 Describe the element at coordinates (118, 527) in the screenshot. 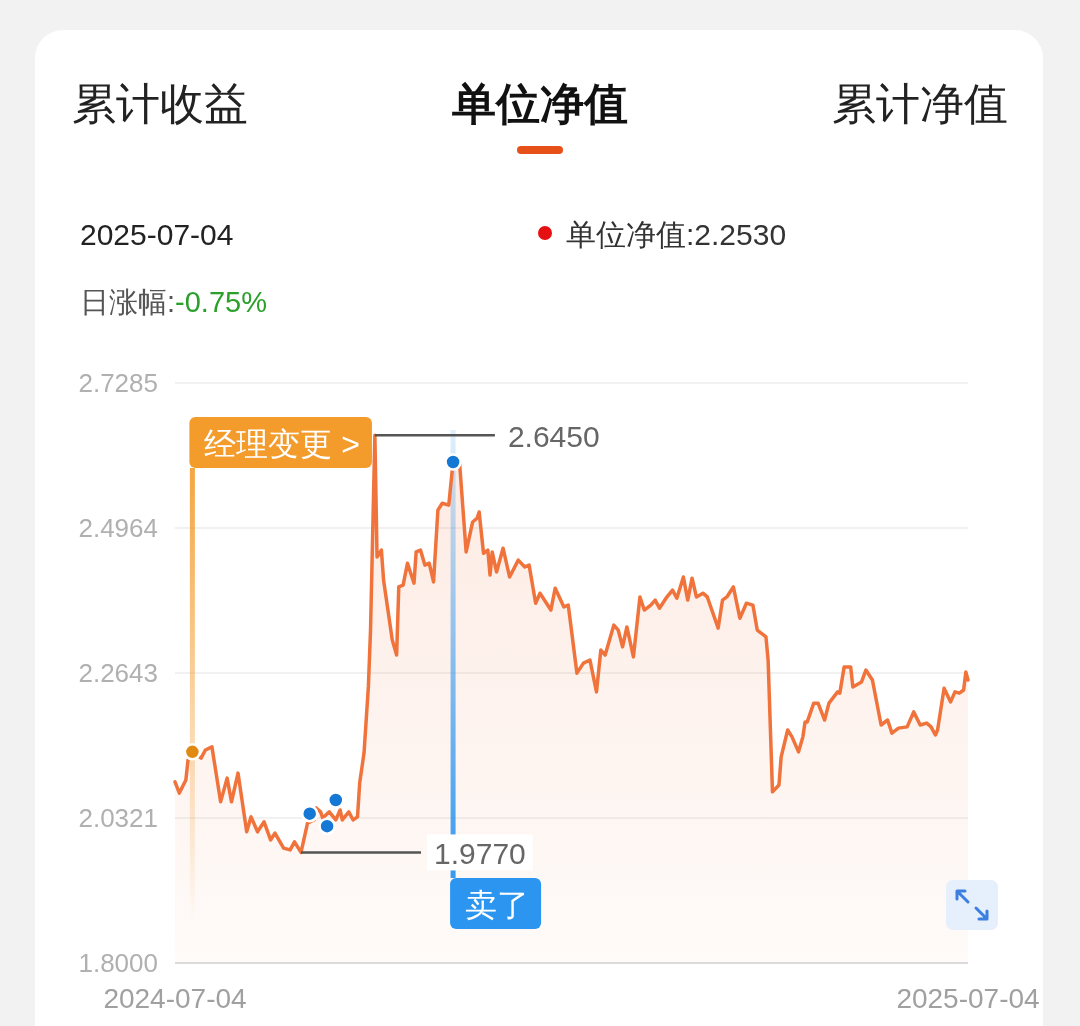

I see `y-tick-label: 2.4964` at that location.